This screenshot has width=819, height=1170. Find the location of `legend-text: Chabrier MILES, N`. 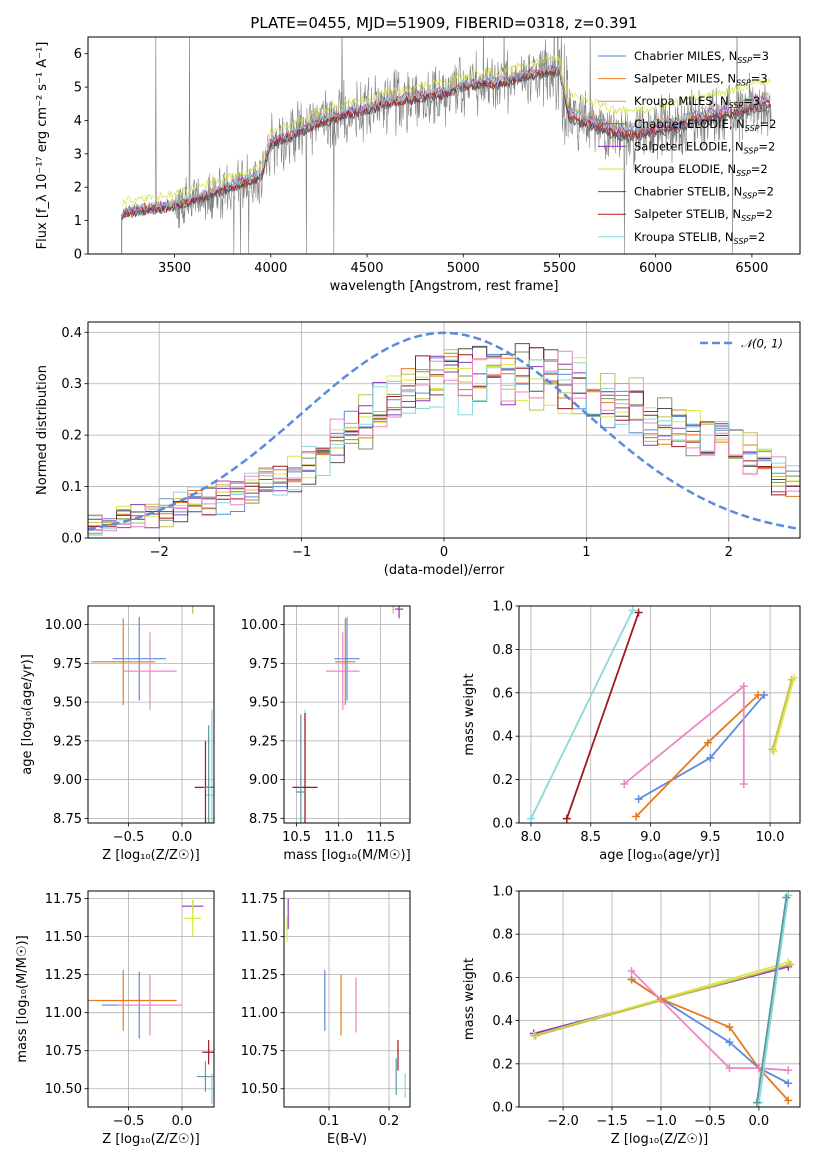

legend-text: Chabrier MILES, N is located at coordinates (685, 56).